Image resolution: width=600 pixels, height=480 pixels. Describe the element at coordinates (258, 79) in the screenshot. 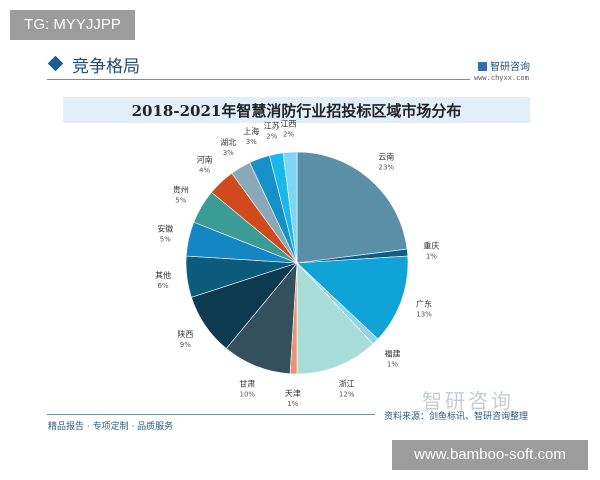

I see `header-divider` at that location.